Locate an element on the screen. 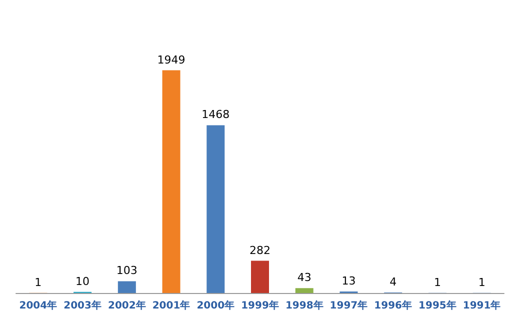 The width and height of the screenshot is (520, 331). x-tick-label: 2002年 is located at coordinates (127, 306).